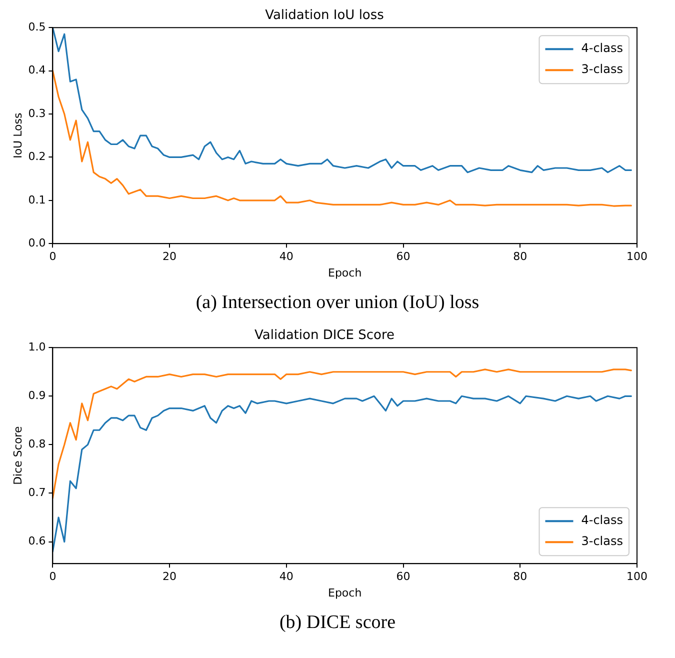 The image size is (675, 658). I want to click on y-tick-label: 0.0, so click(37, 243).